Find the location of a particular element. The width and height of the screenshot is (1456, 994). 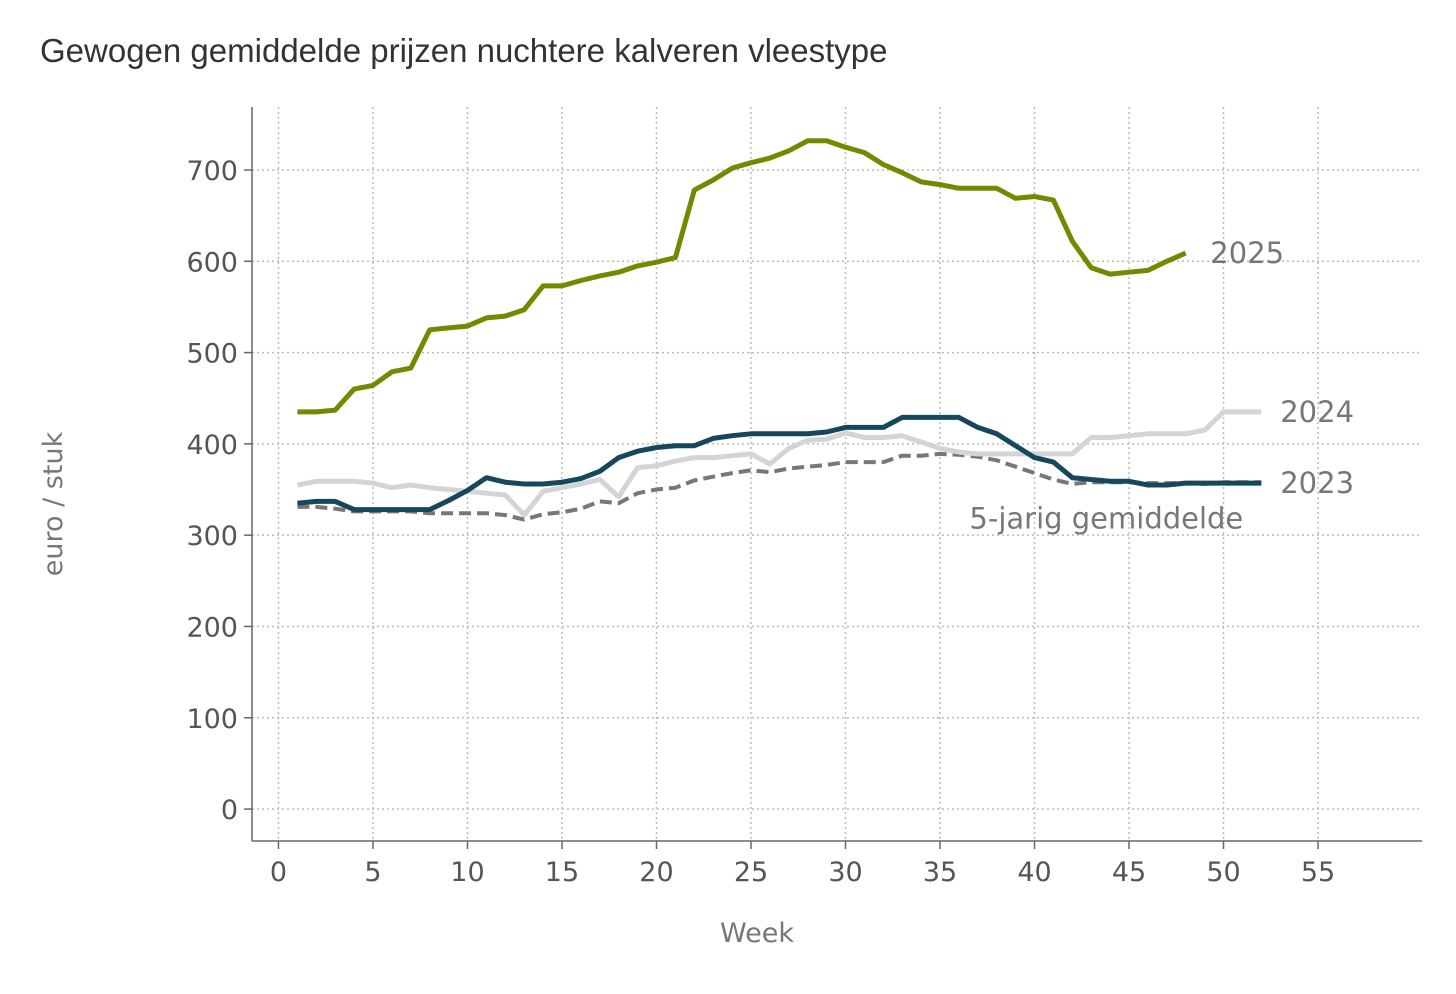

y-tick-label: 300 is located at coordinates (212, 536).